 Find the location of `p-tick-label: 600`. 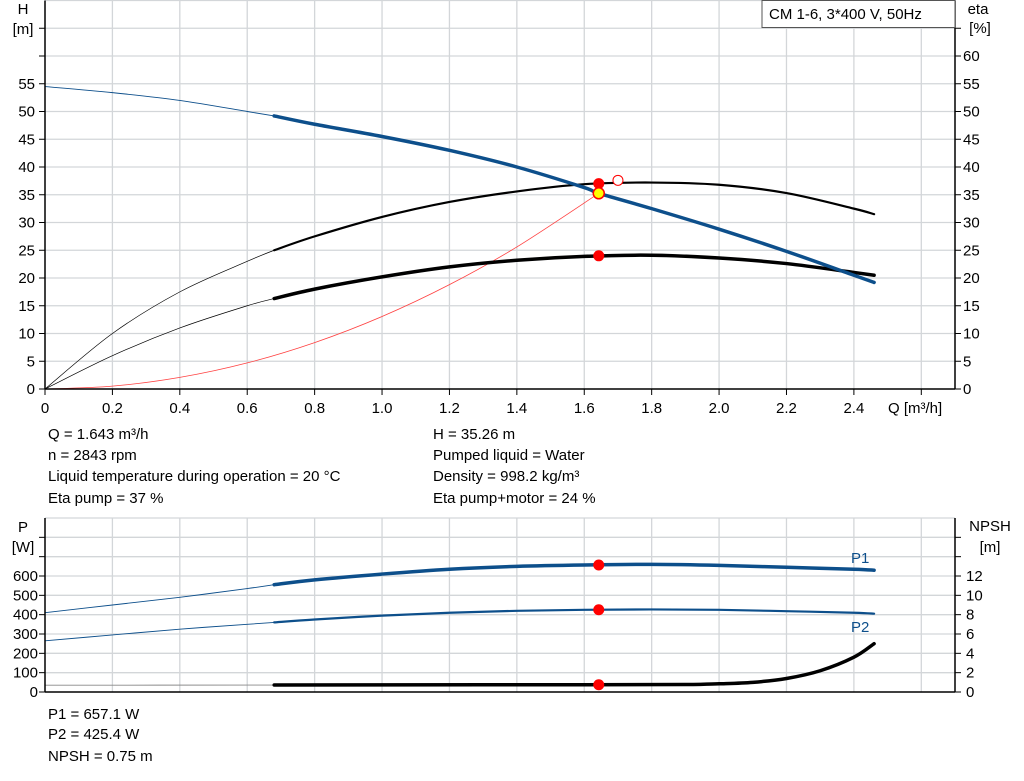

p-tick-label: 600 is located at coordinates (25, 576).